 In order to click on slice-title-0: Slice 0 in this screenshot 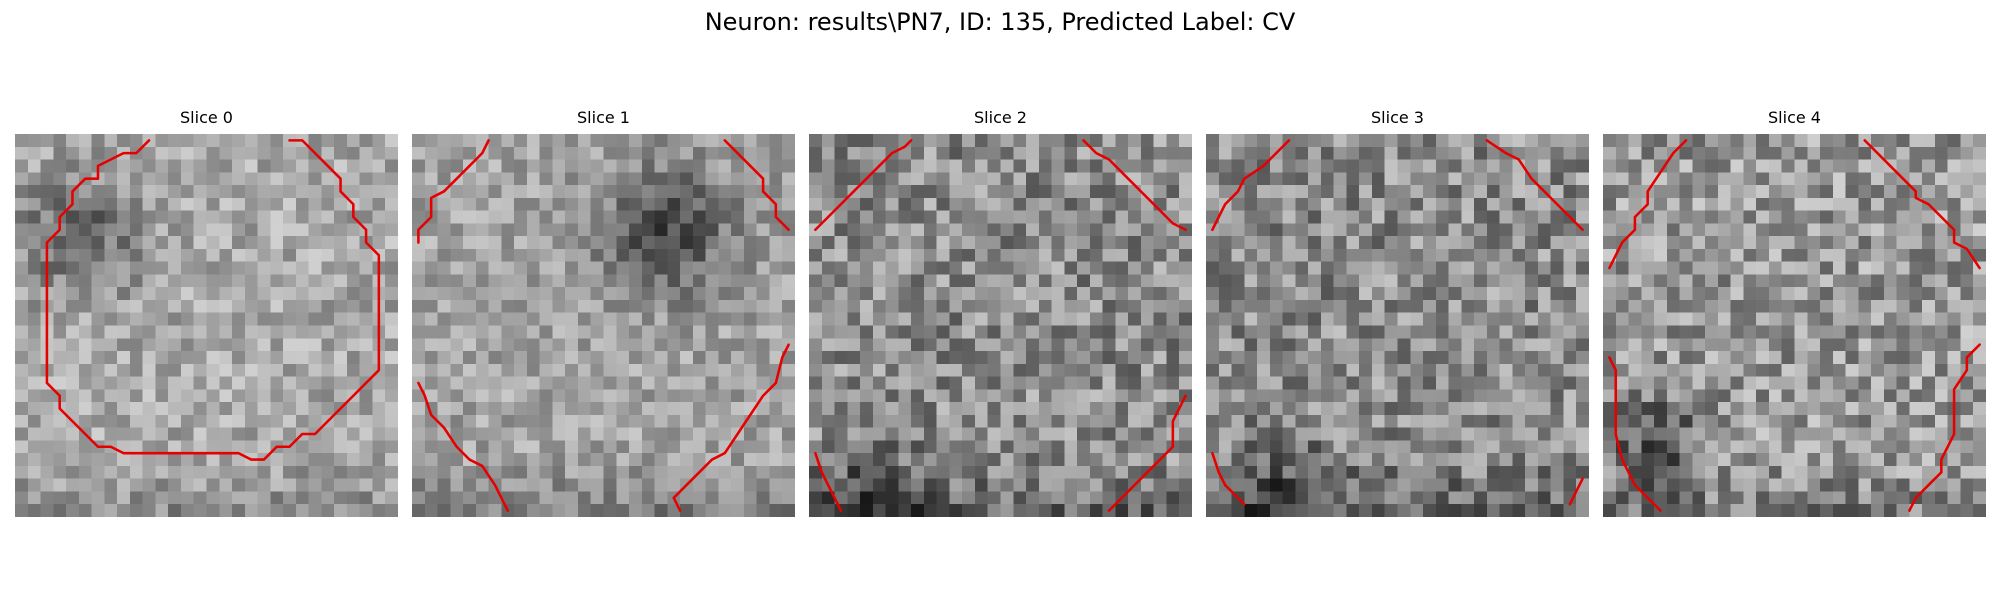, I will do `click(206, 117)`.